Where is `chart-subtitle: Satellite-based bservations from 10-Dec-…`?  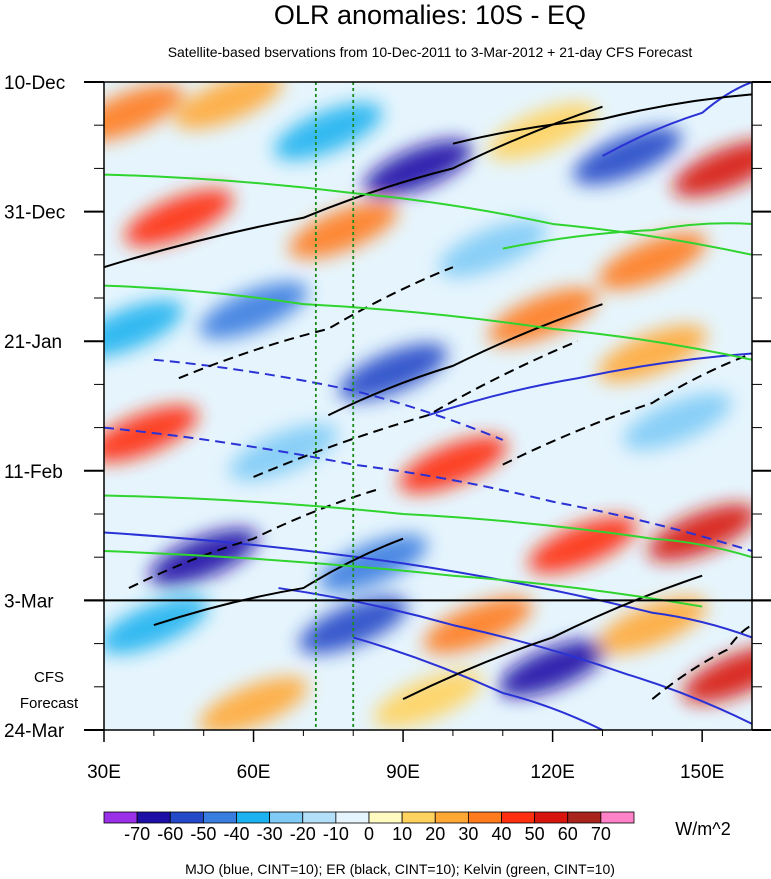 chart-subtitle: Satellite-based bservations from 10-Dec-… is located at coordinates (430, 52).